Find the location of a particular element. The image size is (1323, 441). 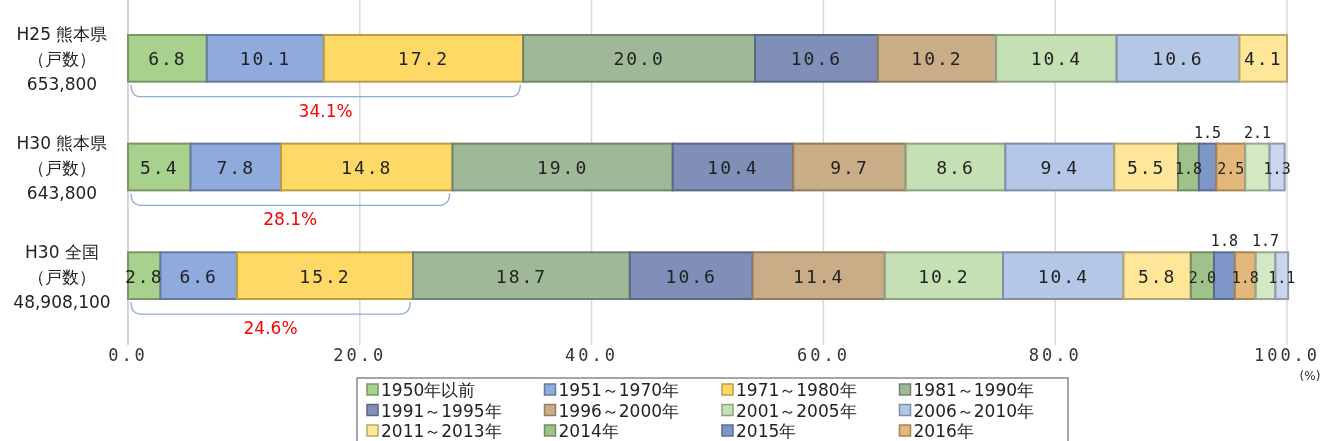

data-label: 17.2 is located at coordinates (423, 59).